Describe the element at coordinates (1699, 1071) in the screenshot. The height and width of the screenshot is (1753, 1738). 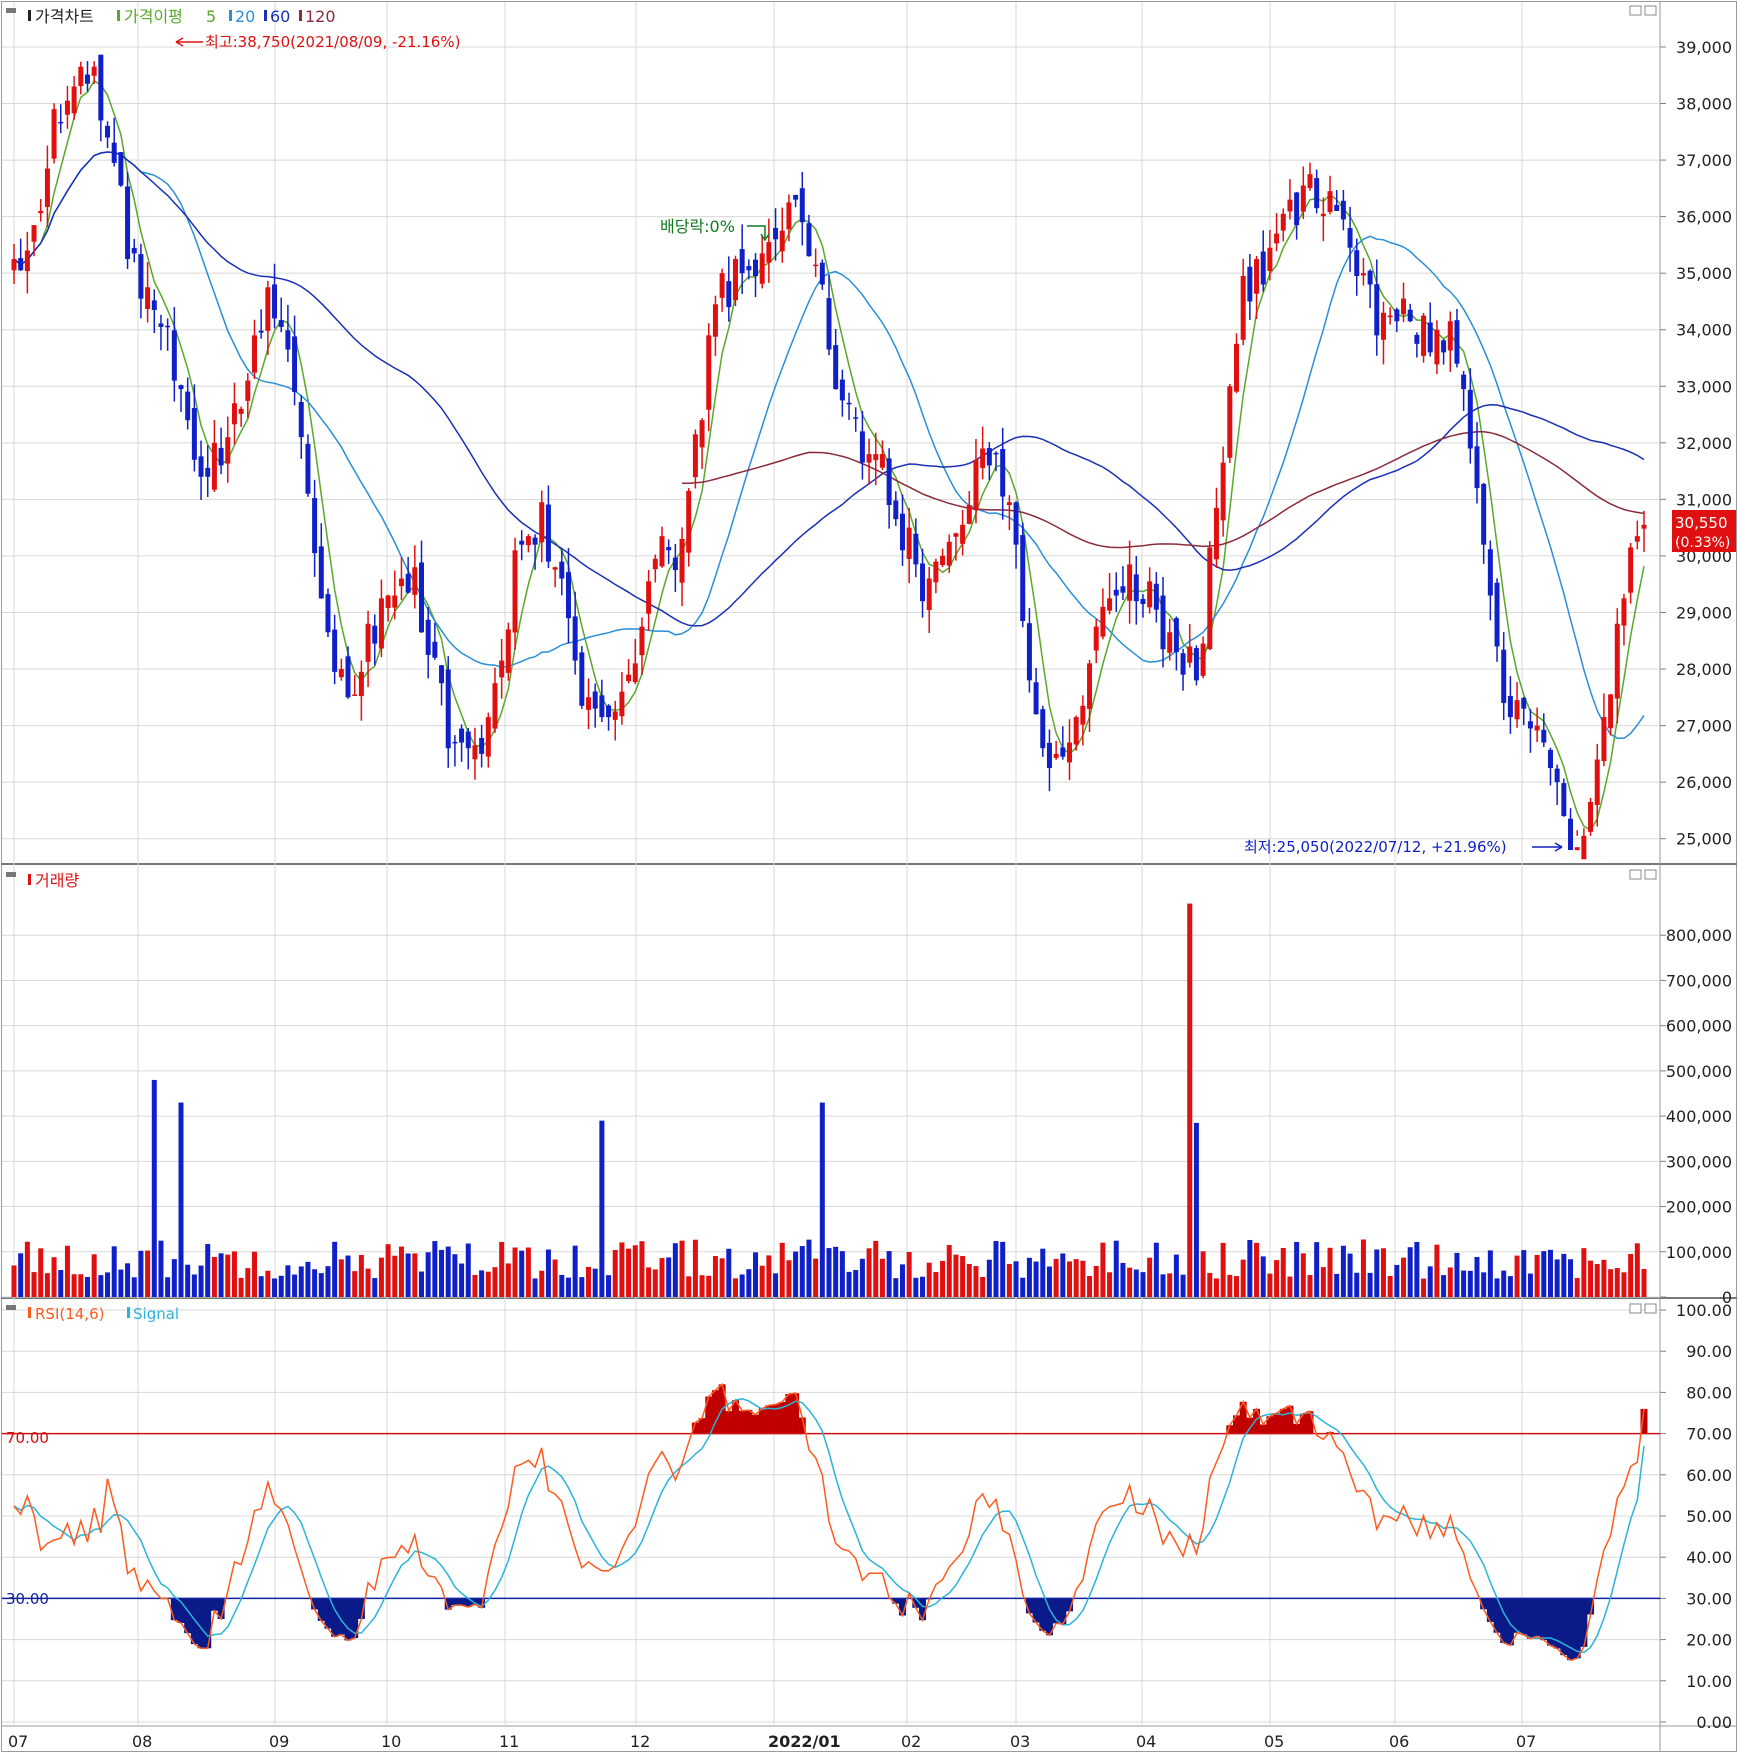
I see `volume-tick-label: 500,000` at that location.